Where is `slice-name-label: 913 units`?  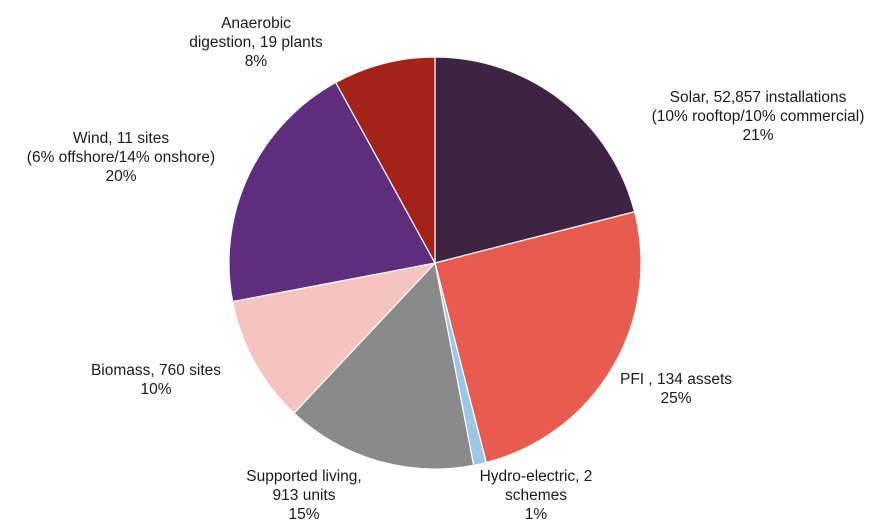
slice-name-label: 913 units is located at coordinates (304, 495).